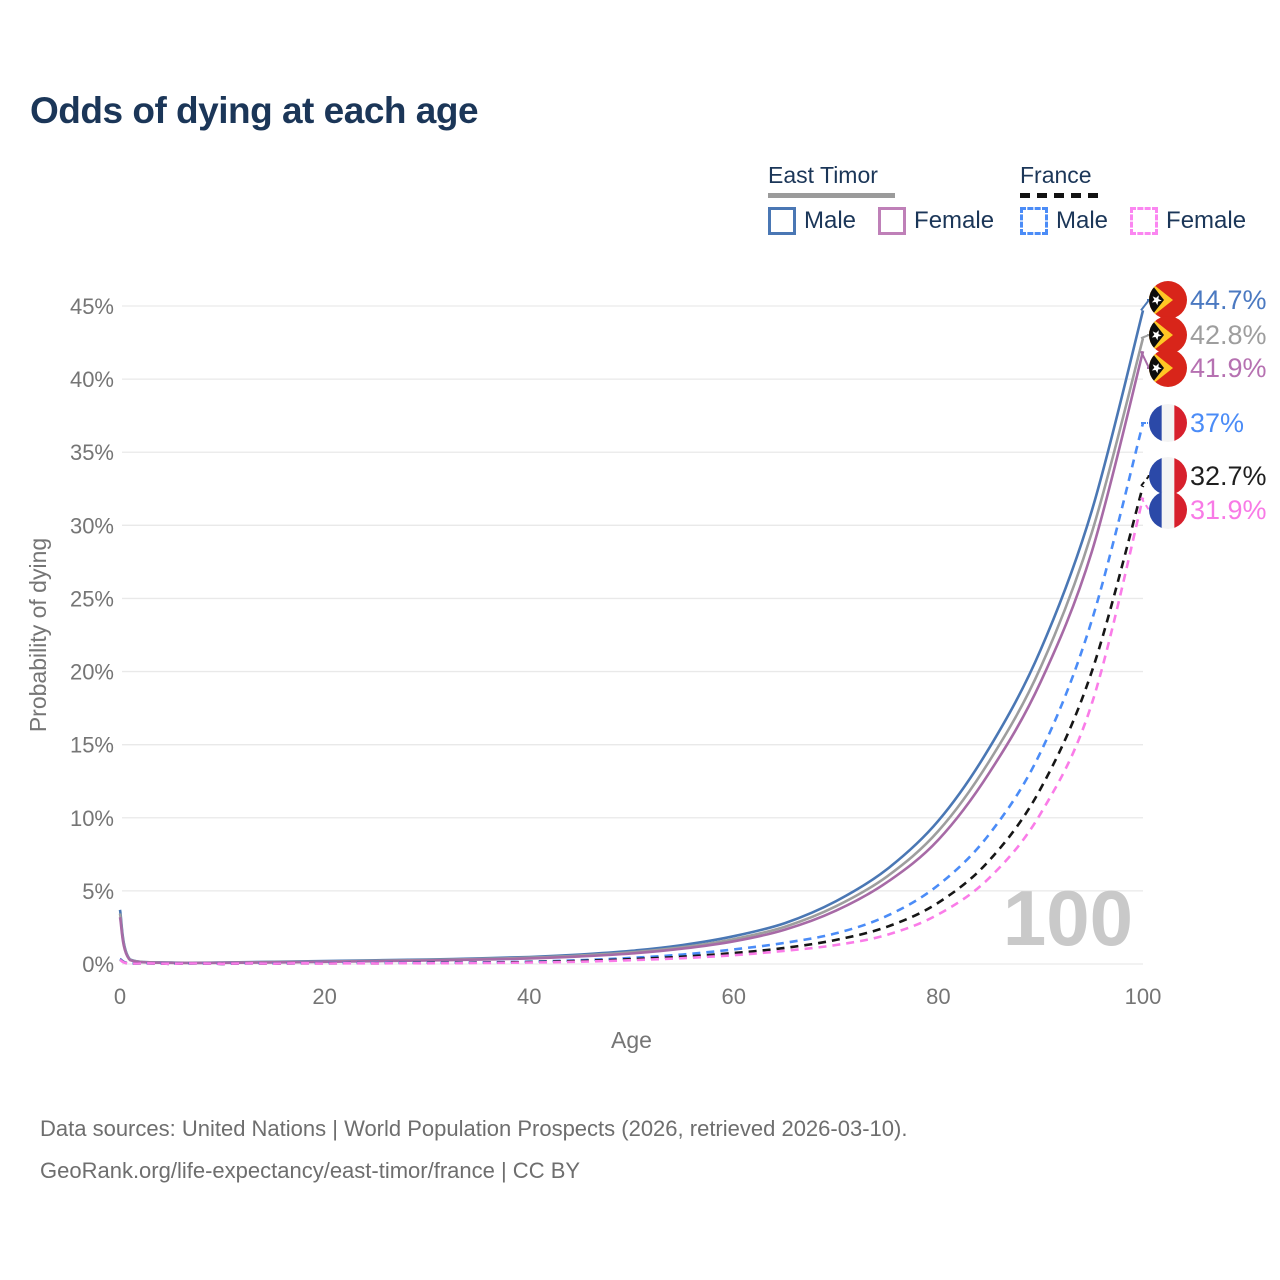 The height and width of the screenshot is (1280, 1280). Describe the element at coordinates (254, 110) in the screenshot. I see `page-title: Odds of dying at each age` at that location.